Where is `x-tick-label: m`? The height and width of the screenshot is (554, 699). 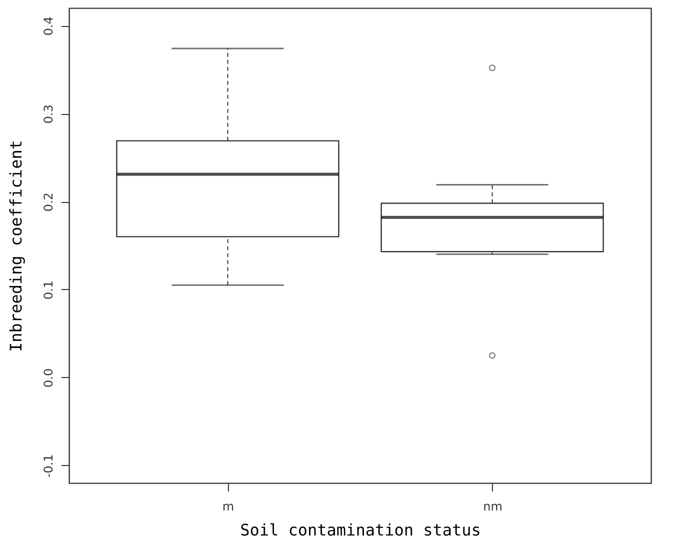 x-tick-label: m is located at coordinates (228, 507).